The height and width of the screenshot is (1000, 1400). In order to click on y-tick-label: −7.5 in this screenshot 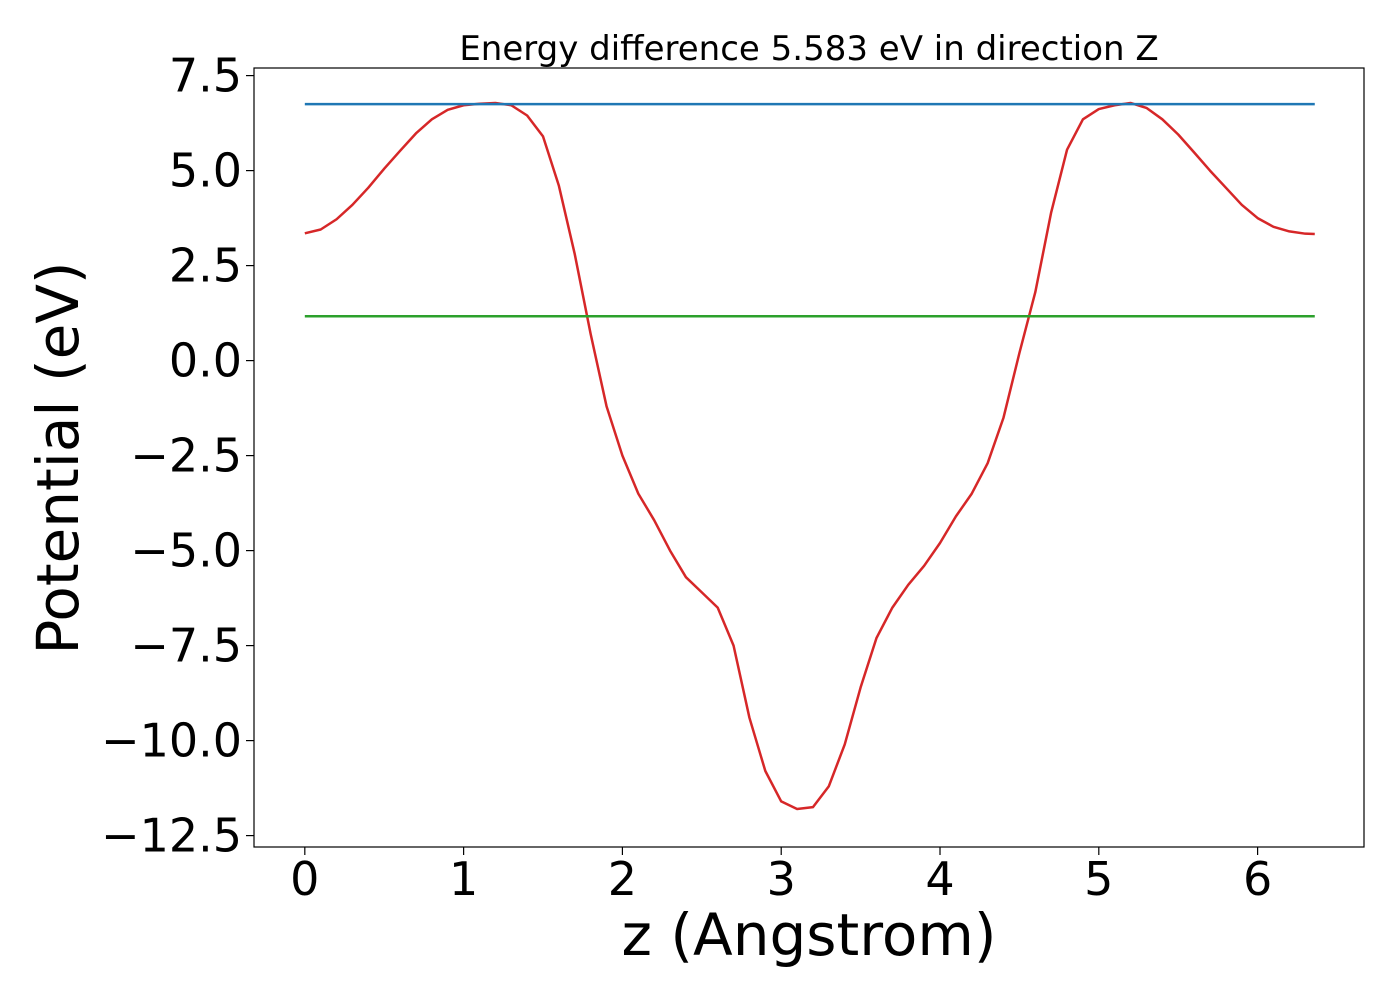, I will do `click(186, 646)`.